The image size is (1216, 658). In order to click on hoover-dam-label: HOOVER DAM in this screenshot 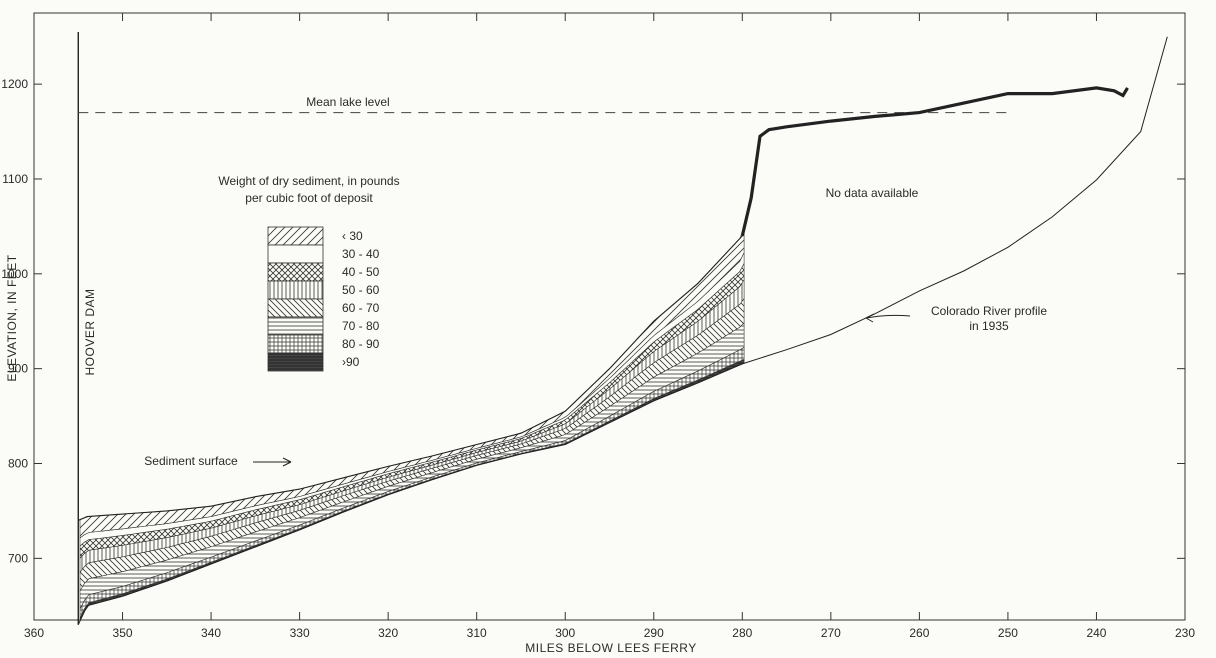, I will do `click(90, 331)`.